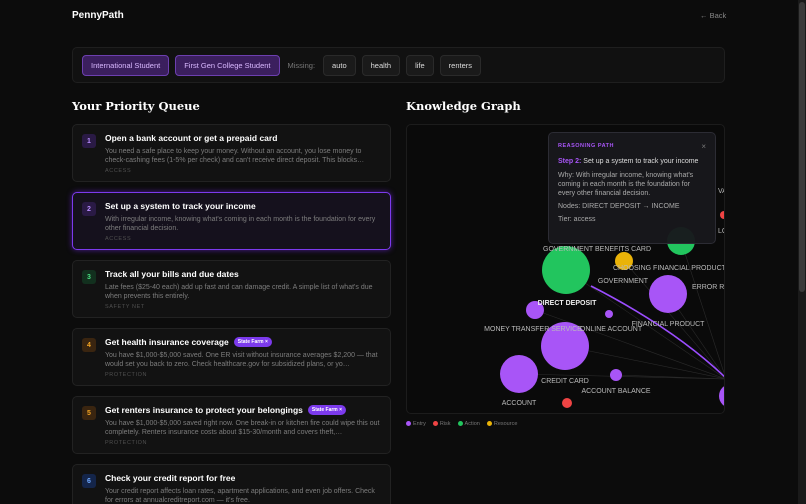 The image size is (806, 504). I want to click on queue-title: Your Priority Queue, so click(136, 106).